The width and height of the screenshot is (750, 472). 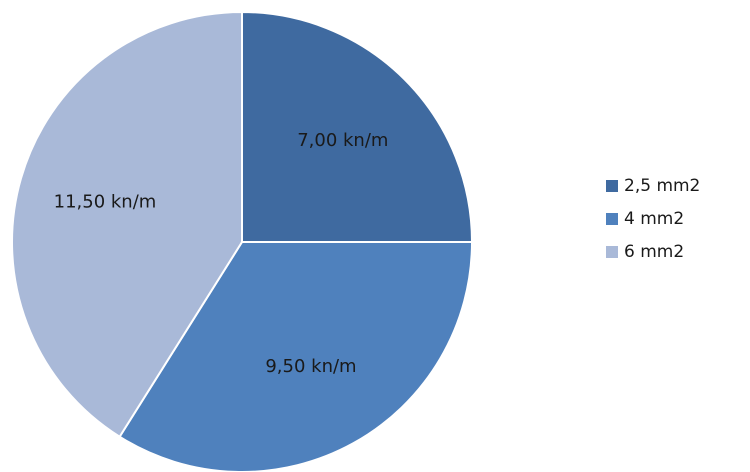 I want to click on legend-entry-2: 4 mm2, so click(x=654, y=219).